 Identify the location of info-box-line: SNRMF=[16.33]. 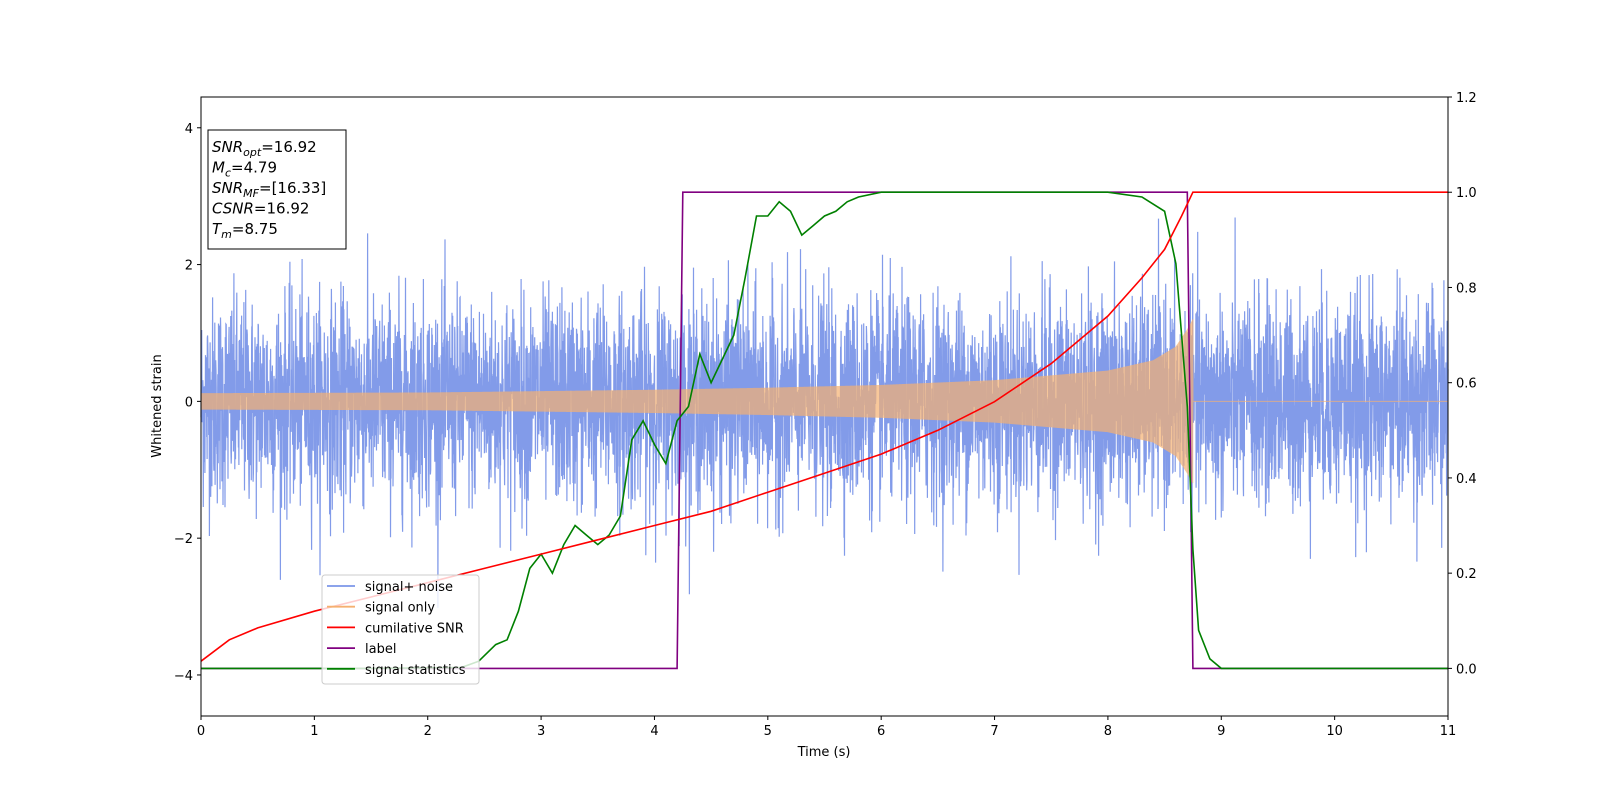
(269, 189).